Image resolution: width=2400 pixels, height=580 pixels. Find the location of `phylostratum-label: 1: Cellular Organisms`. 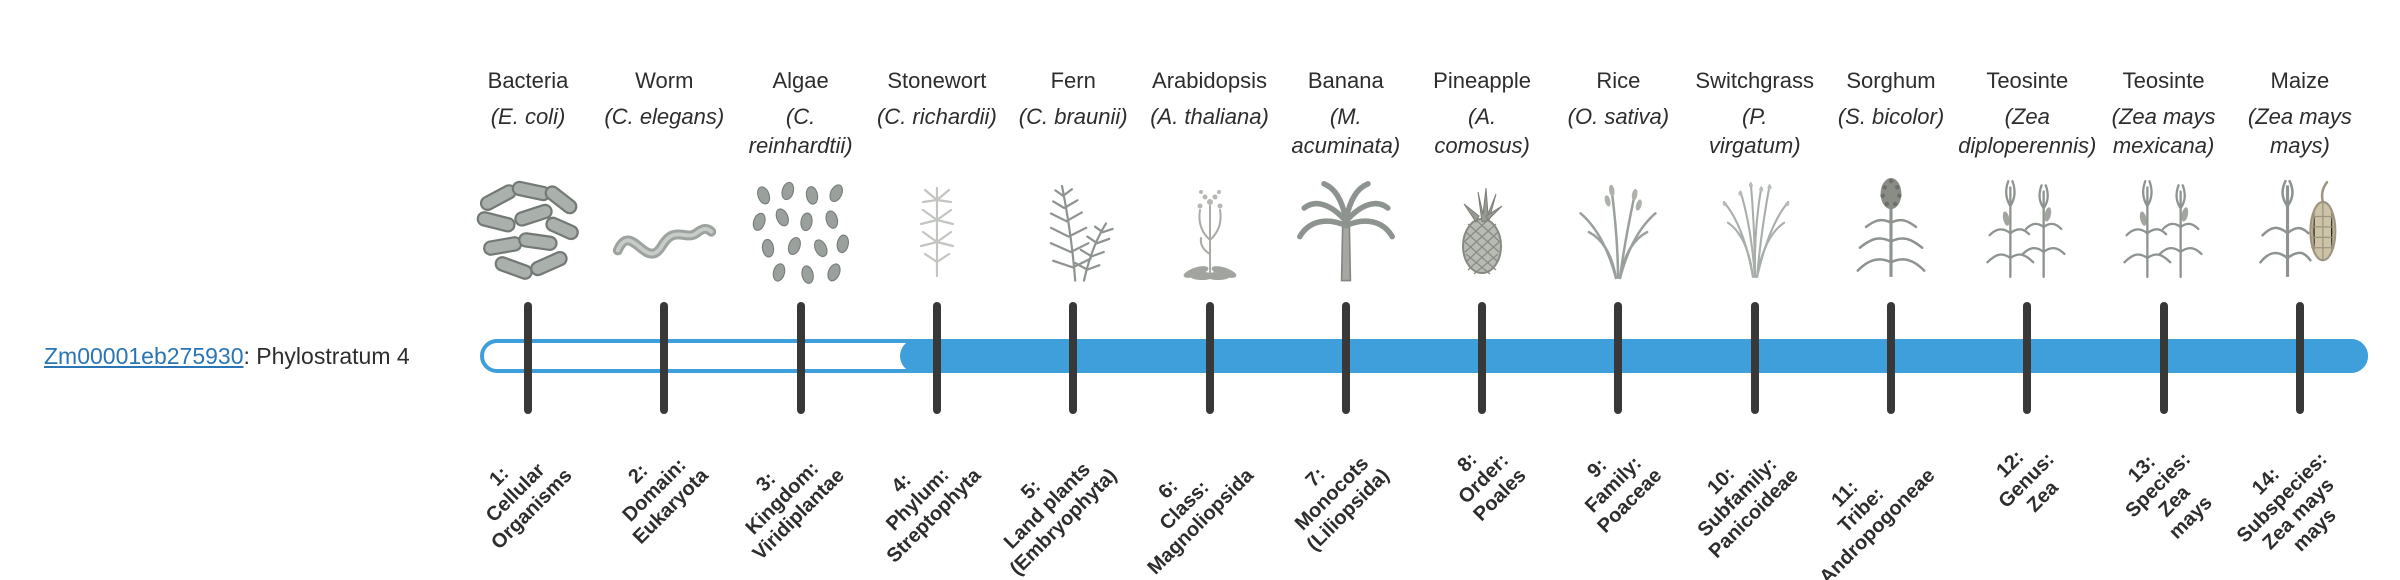

phylostratum-label: 1: Cellular Organisms is located at coordinates (529, 506).